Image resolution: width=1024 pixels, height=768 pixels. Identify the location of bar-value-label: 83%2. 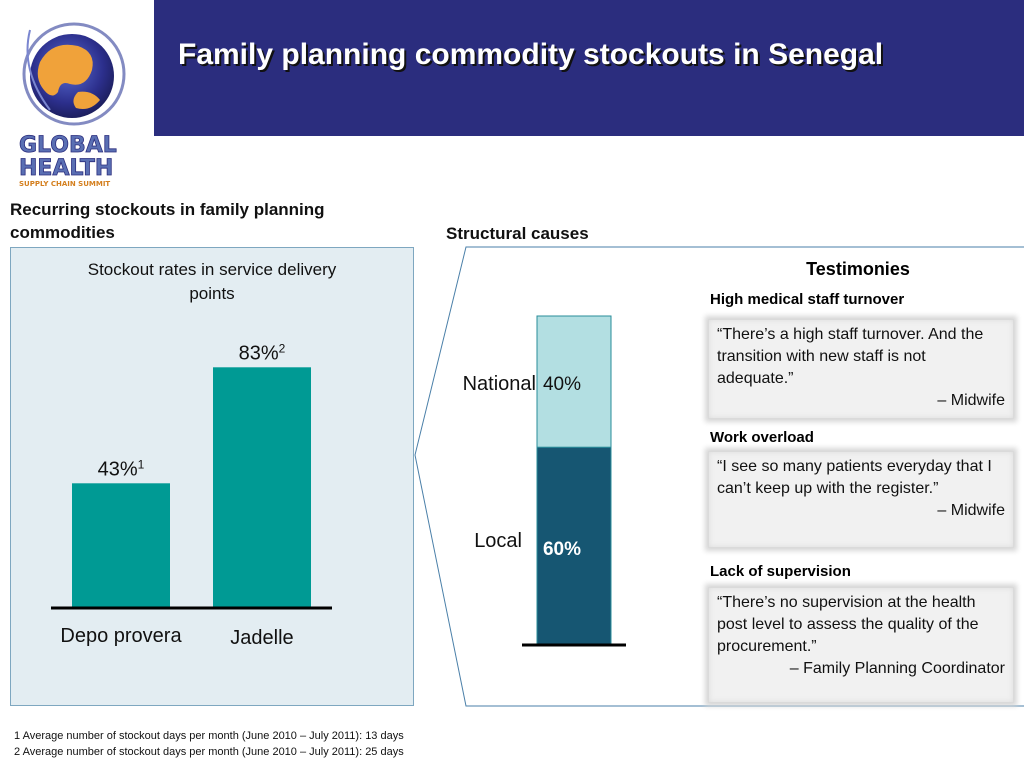
(262, 352).